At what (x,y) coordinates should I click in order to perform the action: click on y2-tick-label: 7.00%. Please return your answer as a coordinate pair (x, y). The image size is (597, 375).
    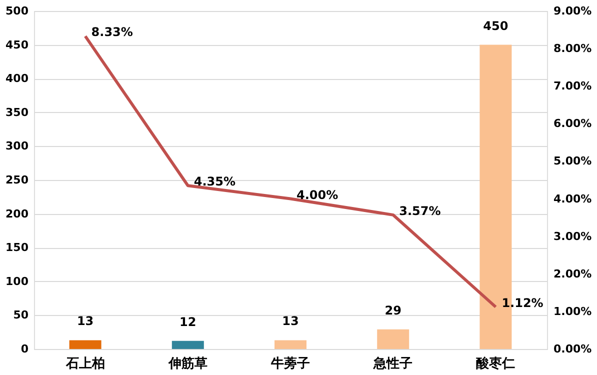
    Looking at the image, I should click on (573, 86).